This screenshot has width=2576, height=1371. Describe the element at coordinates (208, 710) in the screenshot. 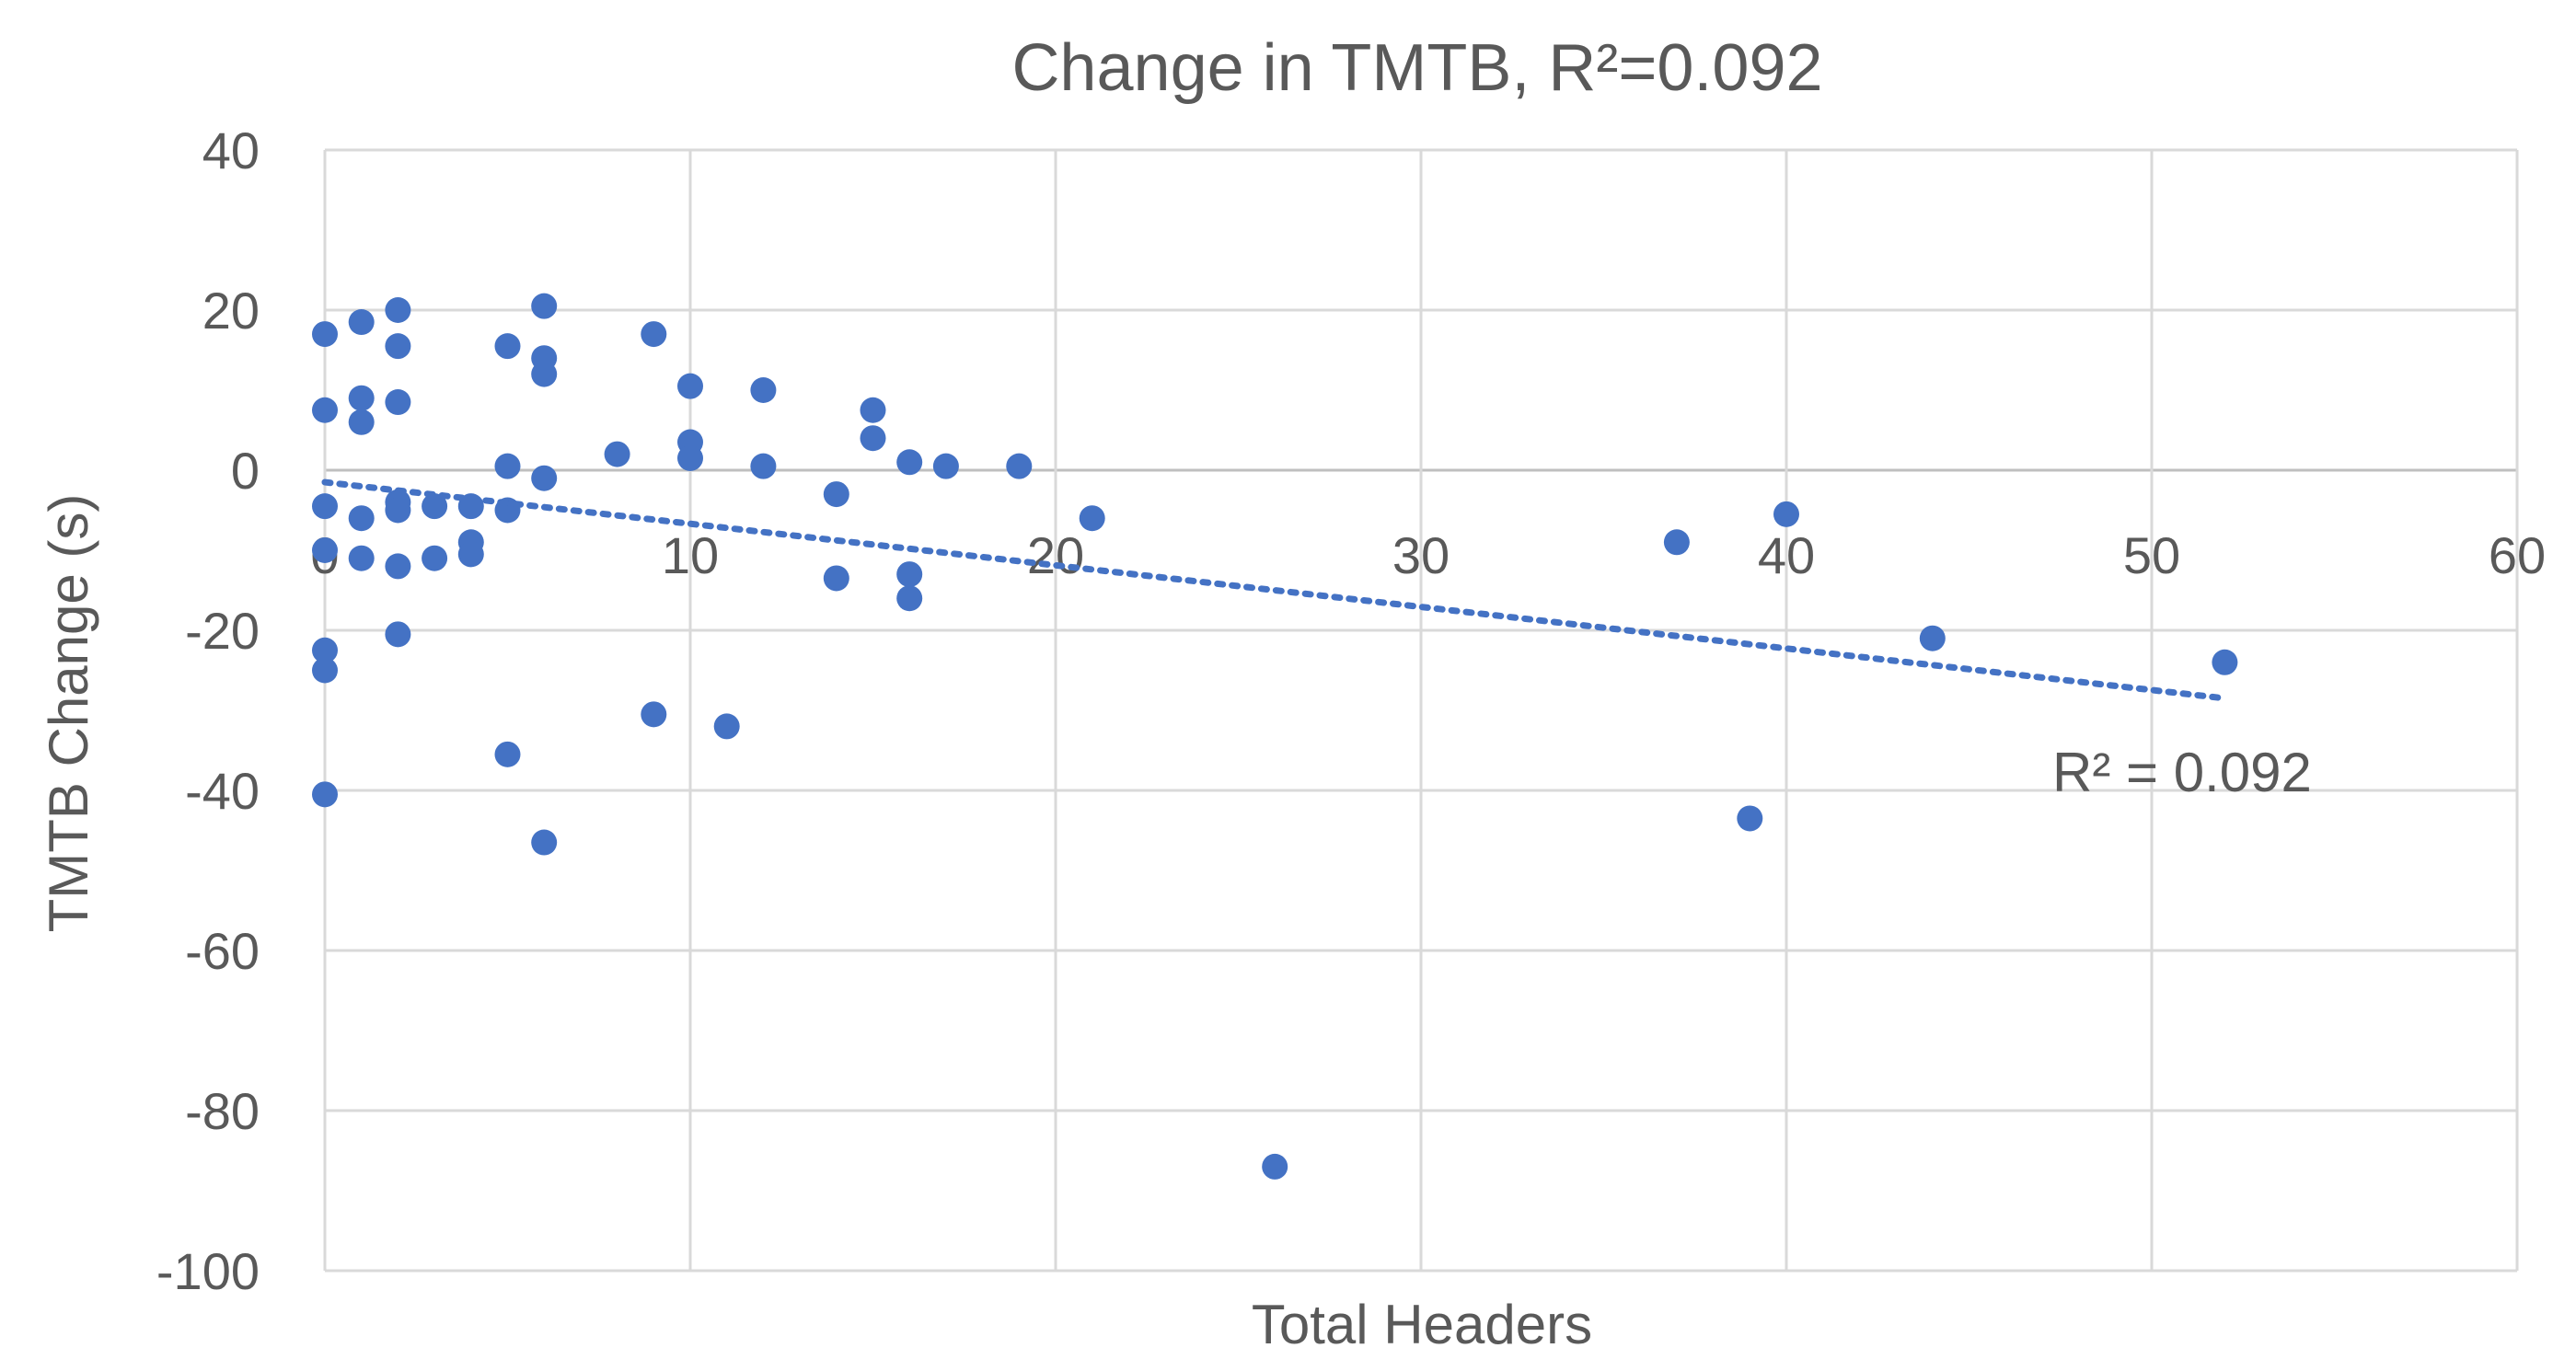

I see `y-tick-labels: 40 20 0 -20 -40 -60 -80 -100` at that location.